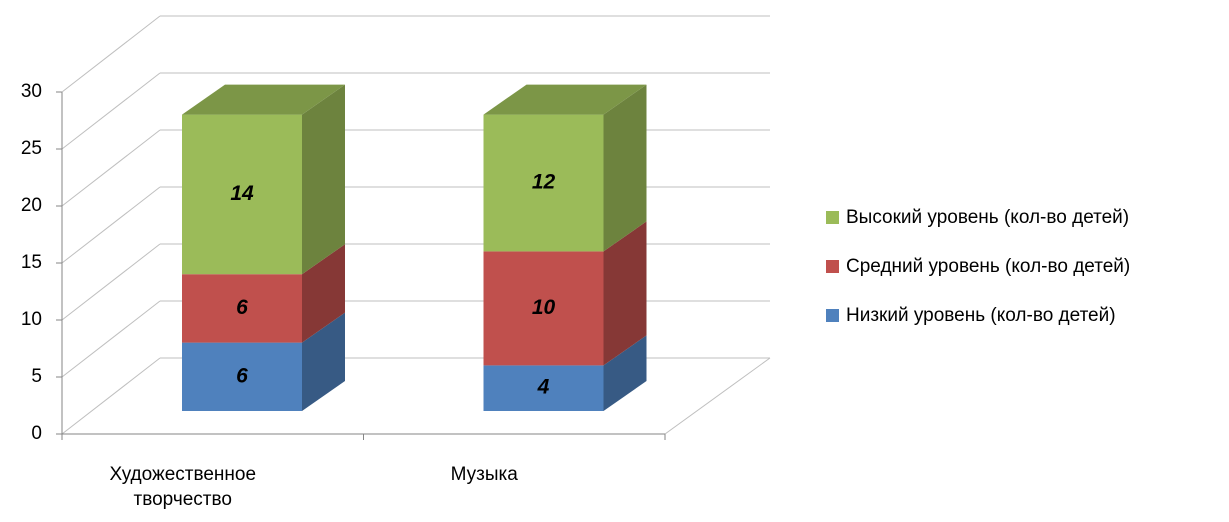 The height and width of the screenshot is (522, 1229). Describe the element at coordinates (31, 262) in the screenshot. I see `y-tick-label: 15` at that location.